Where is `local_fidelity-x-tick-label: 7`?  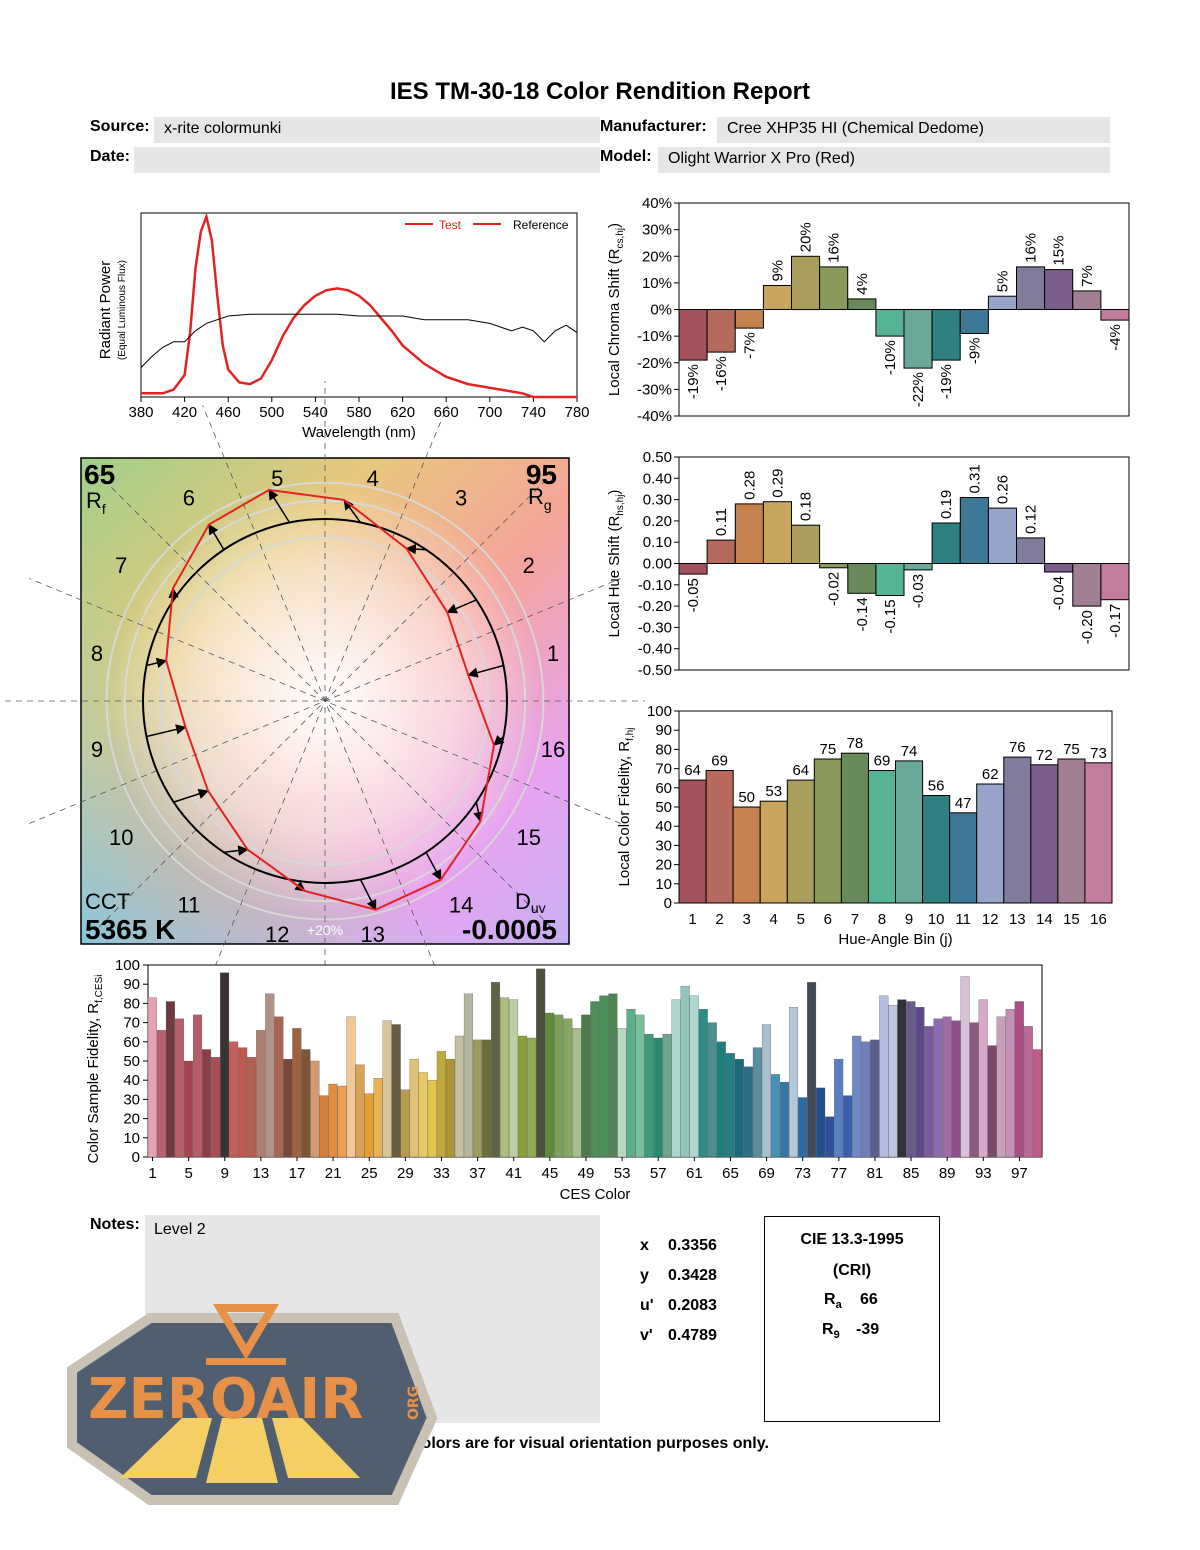
local_fidelity-x-tick-label: 7 is located at coordinates (855, 919).